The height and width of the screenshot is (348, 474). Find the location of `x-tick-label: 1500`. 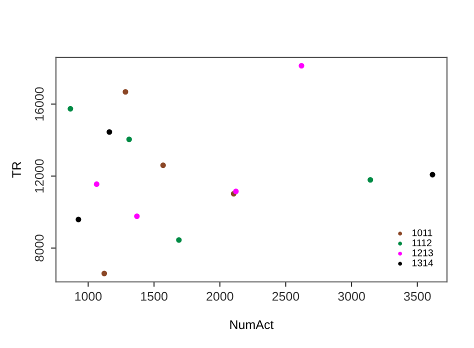

x-tick-label: 1500 is located at coordinates (154, 296).